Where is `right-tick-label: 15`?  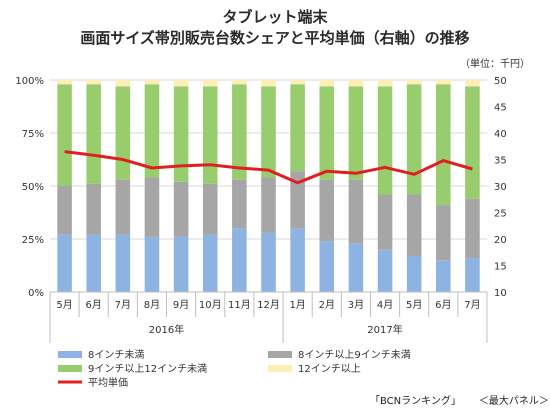
right-tick-label: 15 is located at coordinates (500, 267).